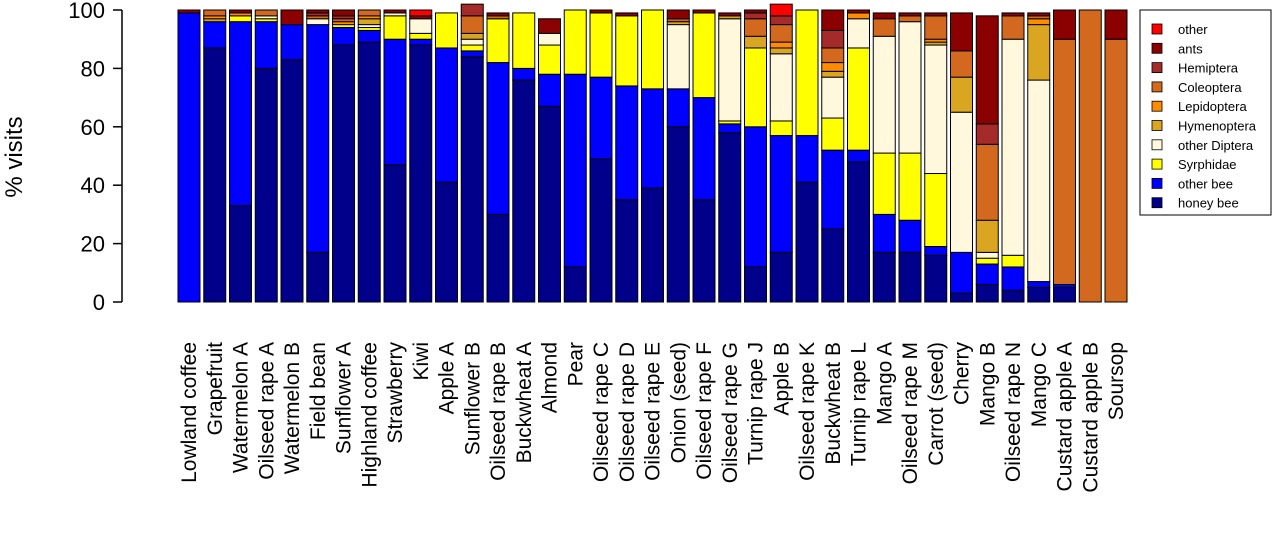 This screenshot has width=1280, height=533. What do you see at coordinates (756, 403) in the screenshot?
I see `x-category-label: Turnip rape J` at bounding box center [756, 403].